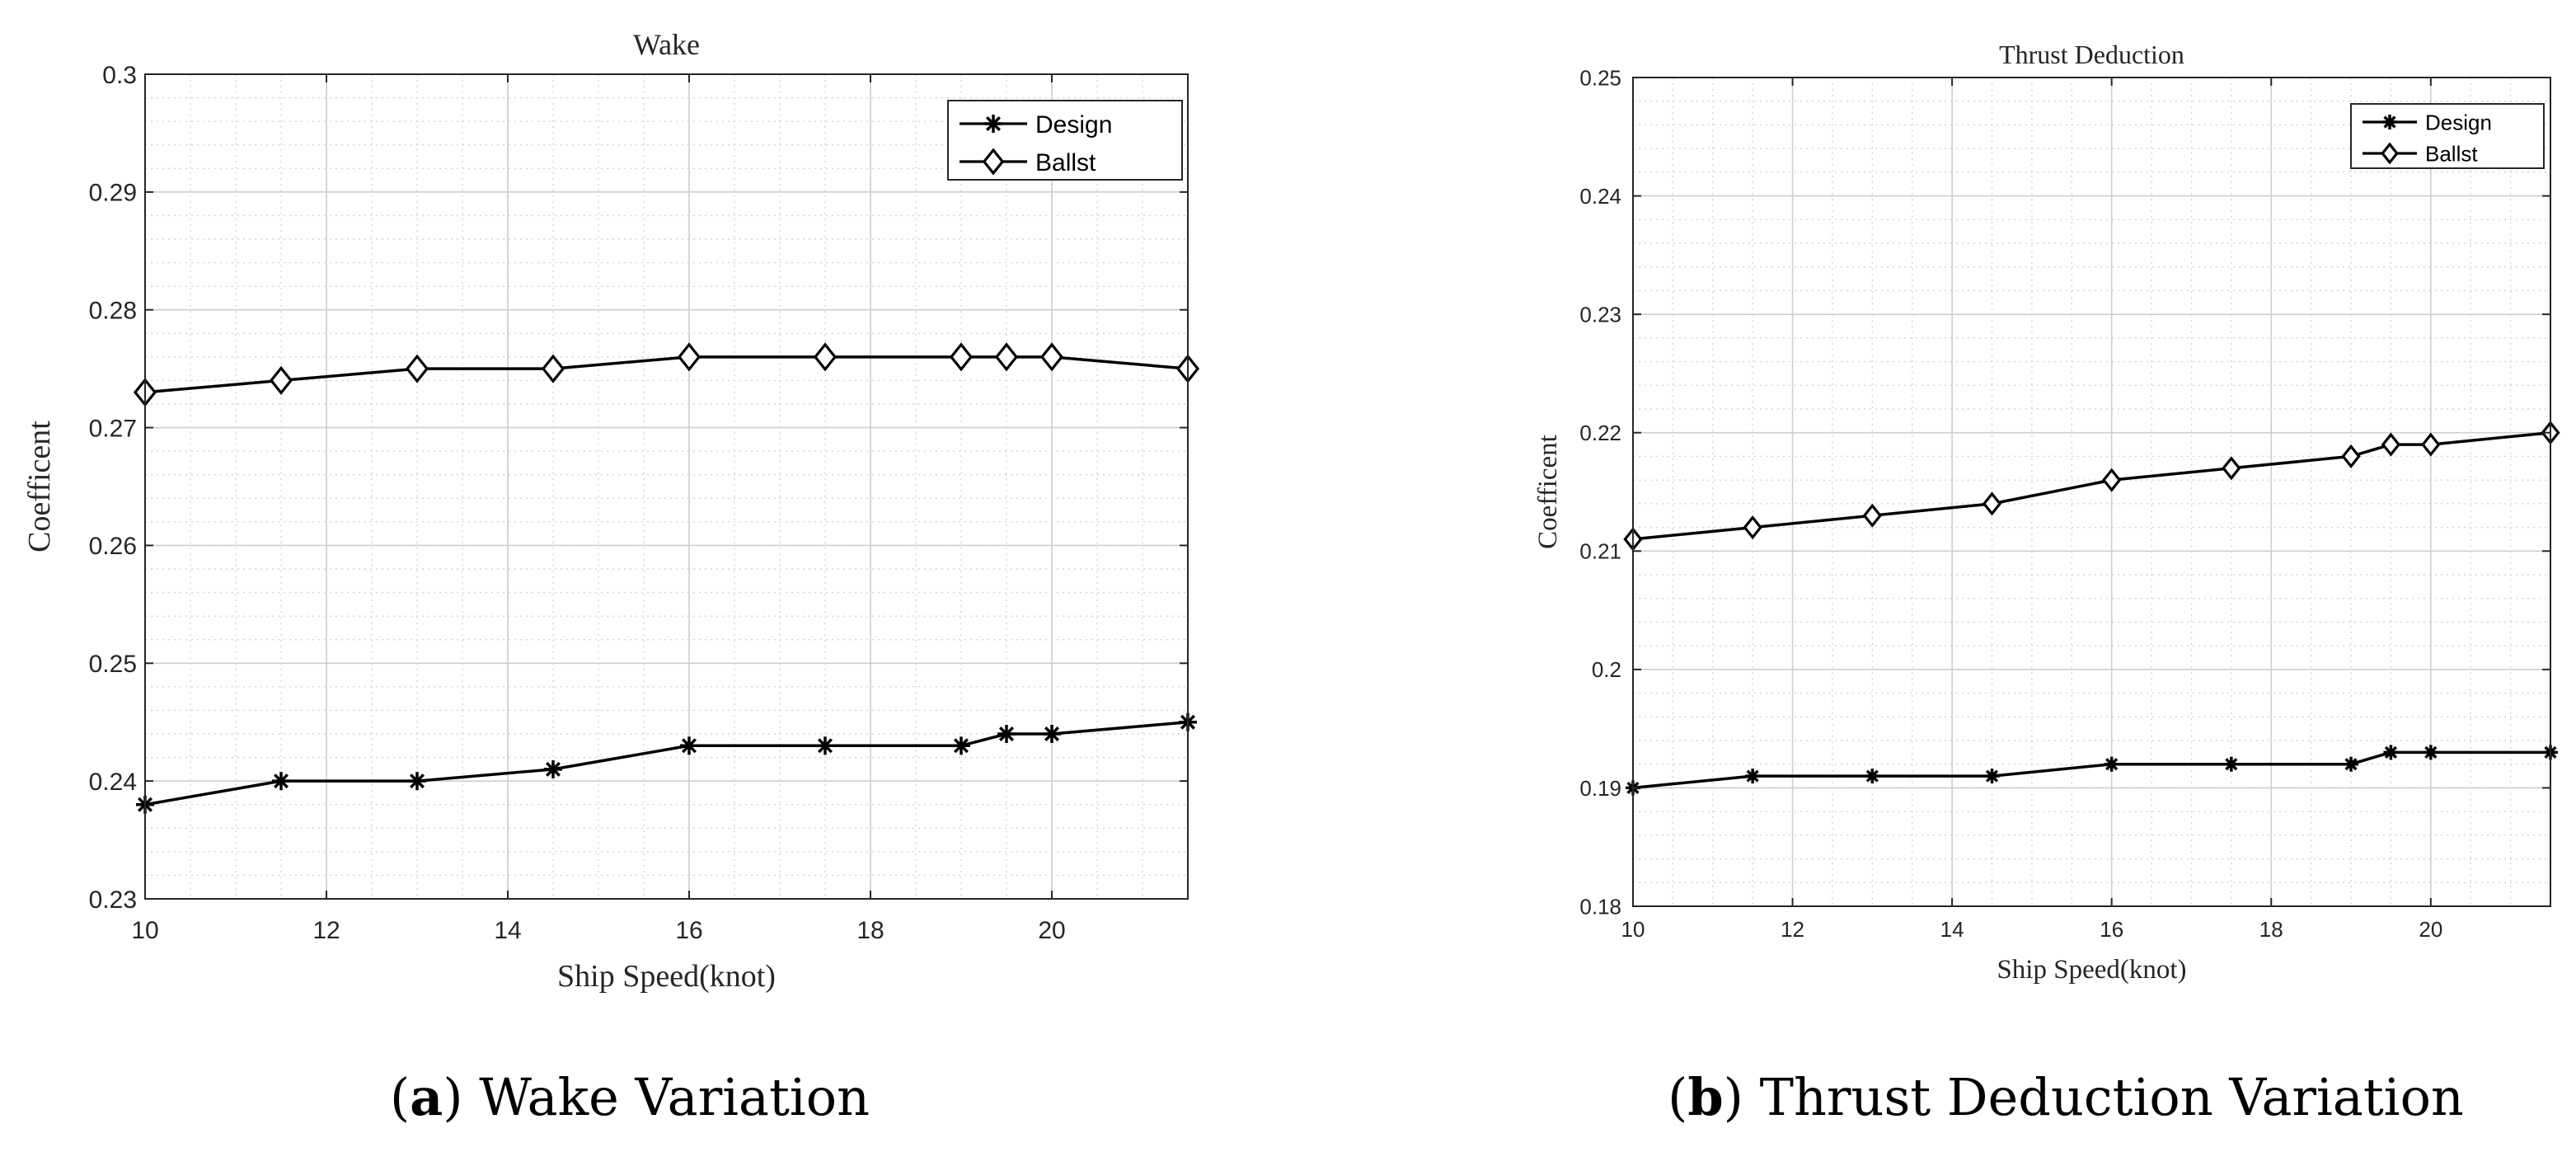 This screenshot has width=2576, height=1152. I want to click on thrust-caption: (b) Thrust Deduction Variation, so click(2066, 1097).